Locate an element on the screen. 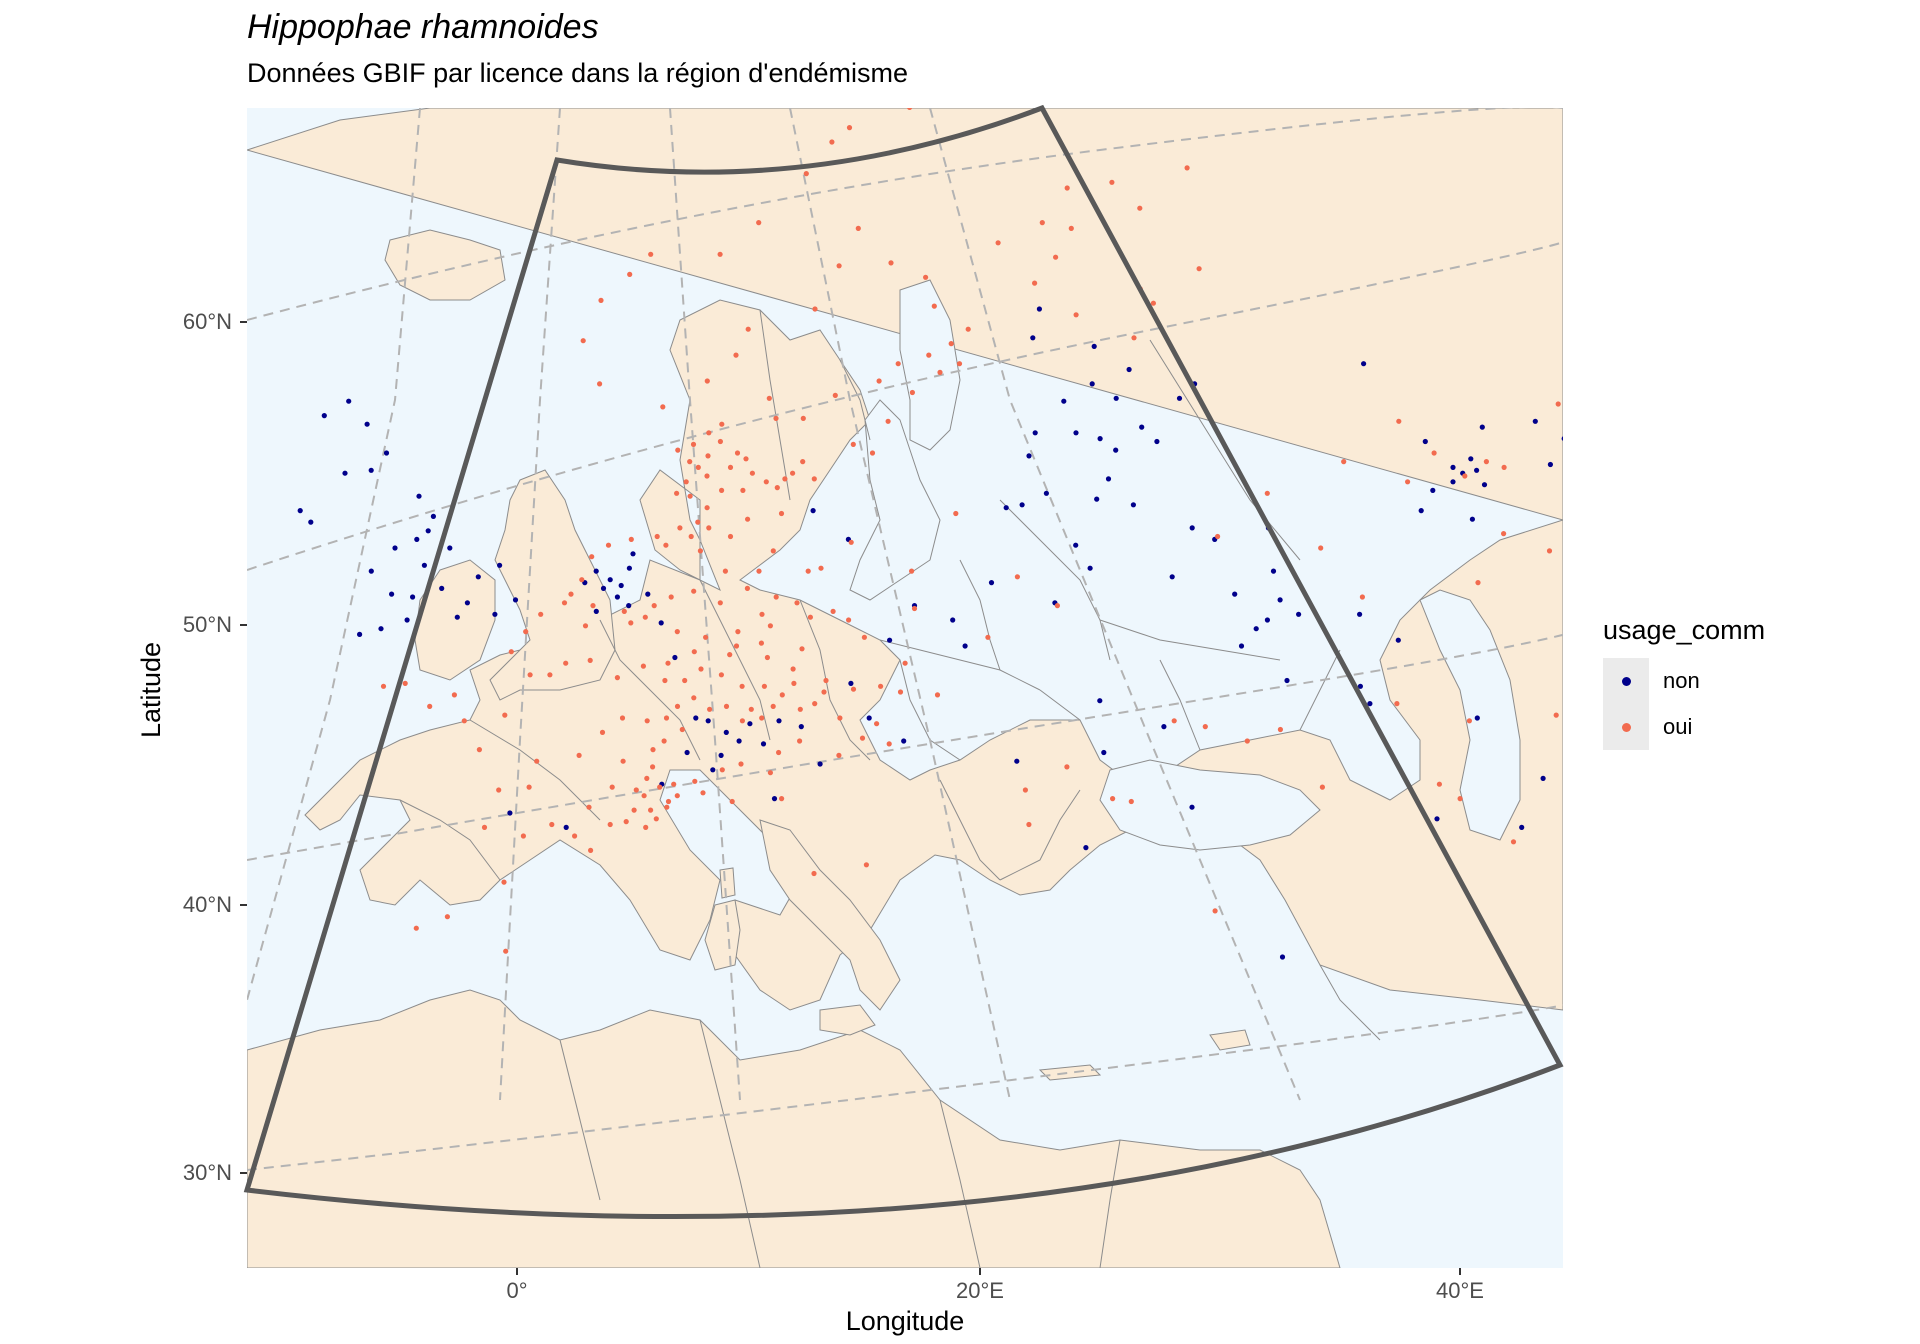 This screenshot has height=1344, width=1920. land-africa is located at coordinates (794, 1128).